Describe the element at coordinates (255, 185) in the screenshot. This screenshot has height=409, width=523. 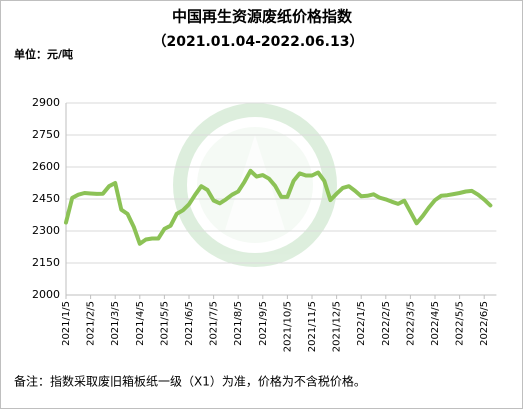
I see `watermark` at that location.